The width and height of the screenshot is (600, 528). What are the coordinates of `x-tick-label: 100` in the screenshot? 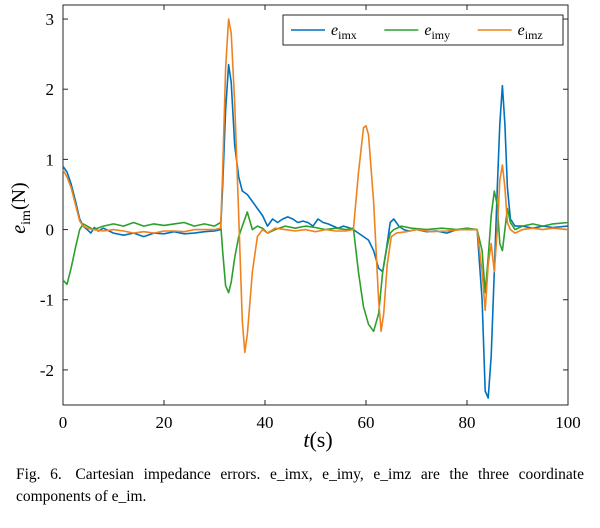 It's located at (568, 422).